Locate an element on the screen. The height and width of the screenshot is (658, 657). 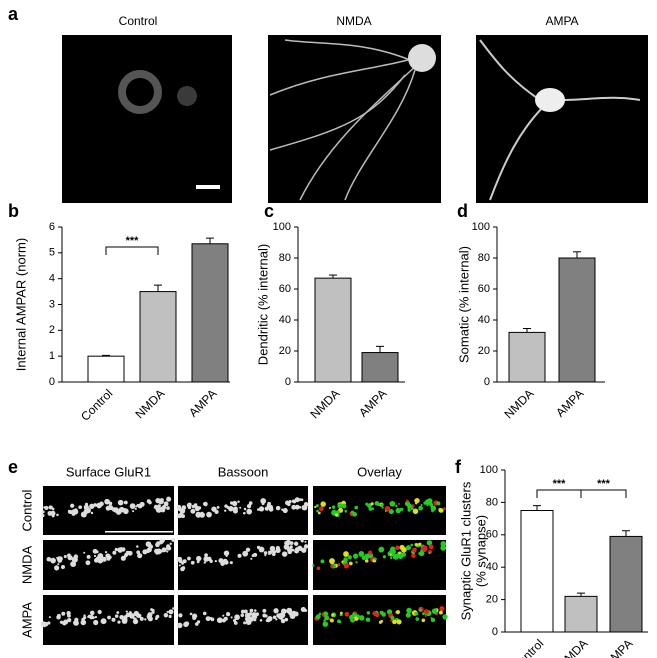
x-tick-label: NMDA is located at coordinates (572, 647).